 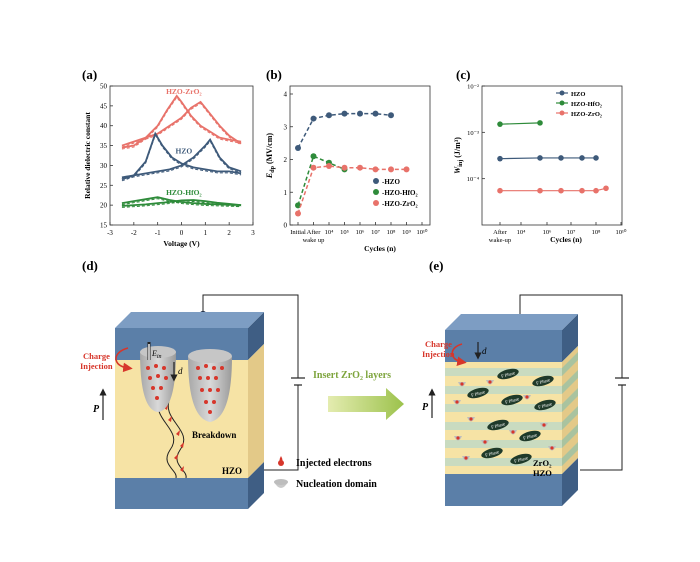 What do you see at coordinates (522, 232) in the screenshot?
I see `x-tick-label: 10⁴` at bounding box center [522, 232].